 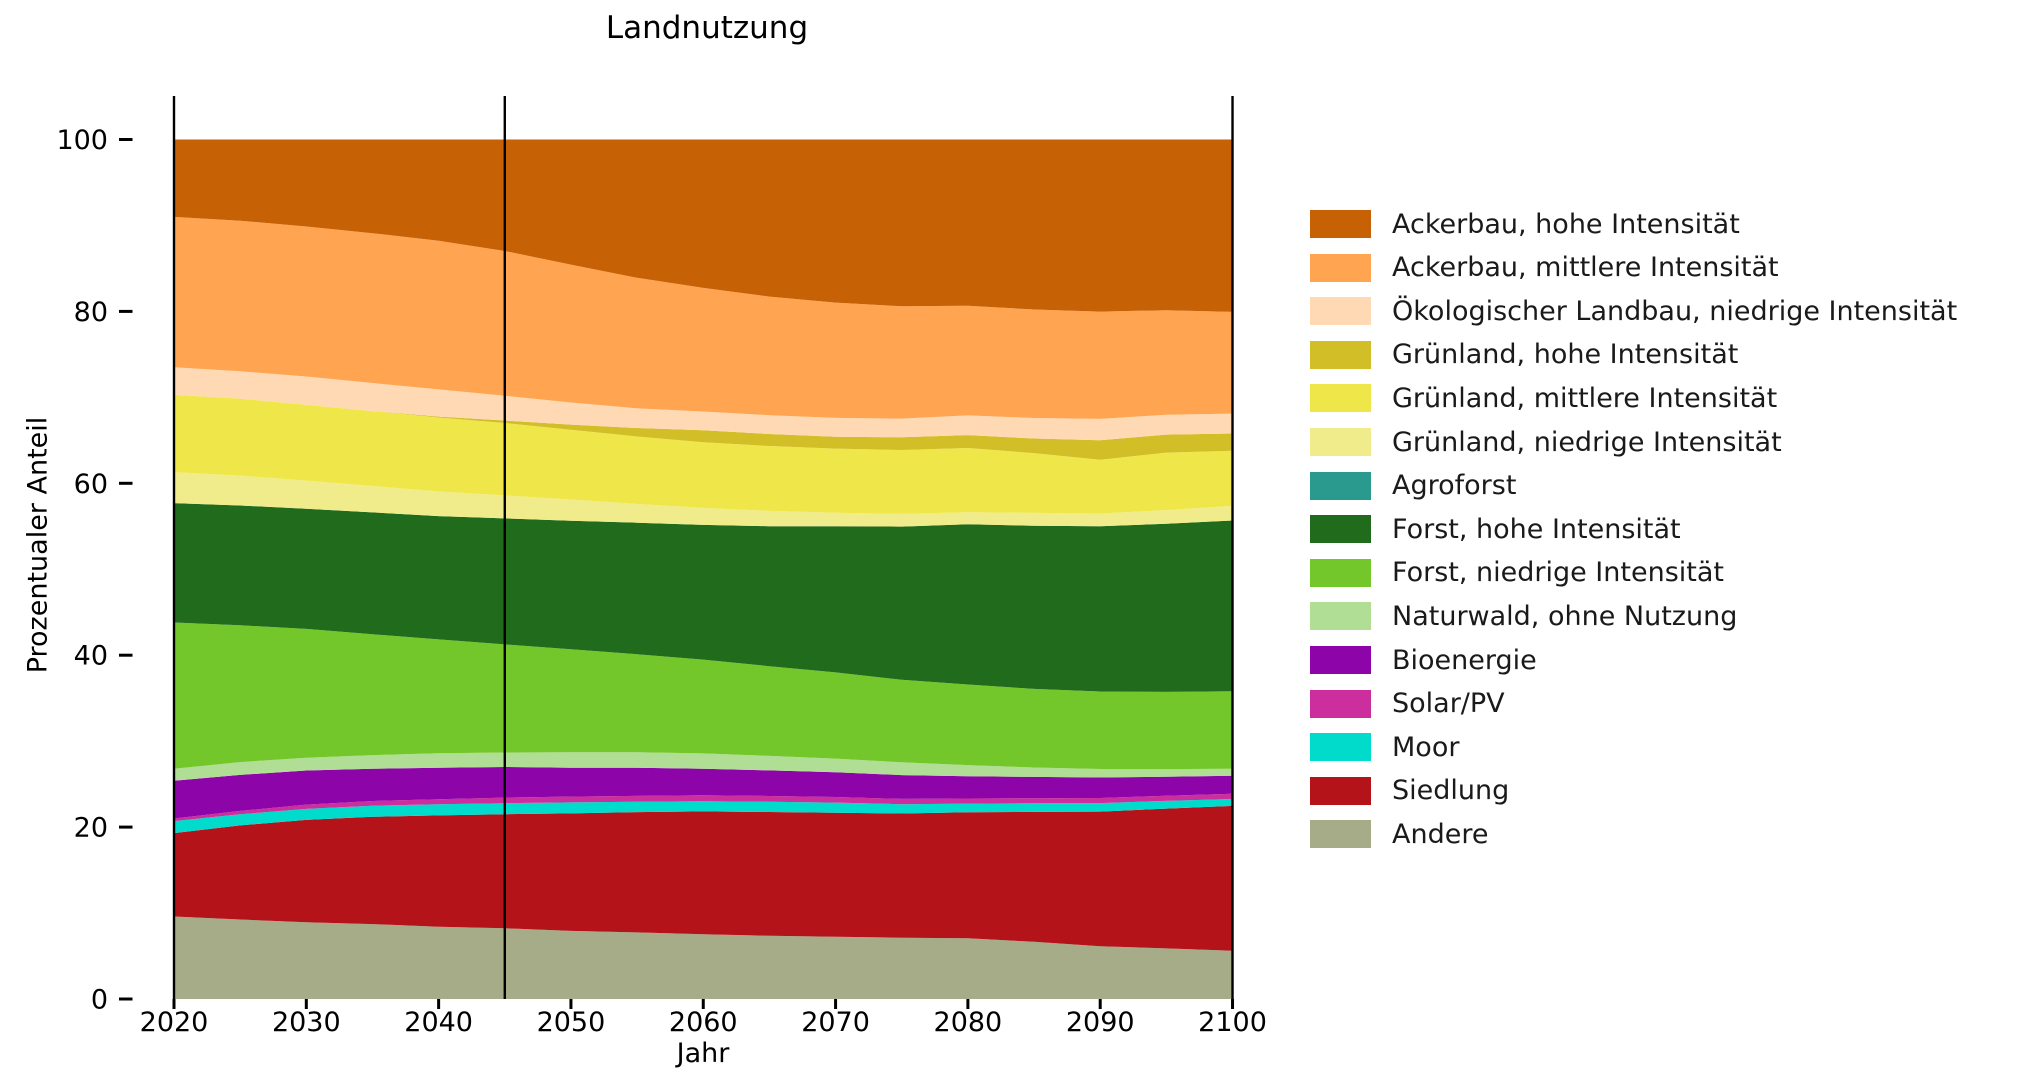 What do you see at coordinates (82, 140) in the screenshot?
I see `y-tick-label-100: 100` at bounding box center [82, 140].